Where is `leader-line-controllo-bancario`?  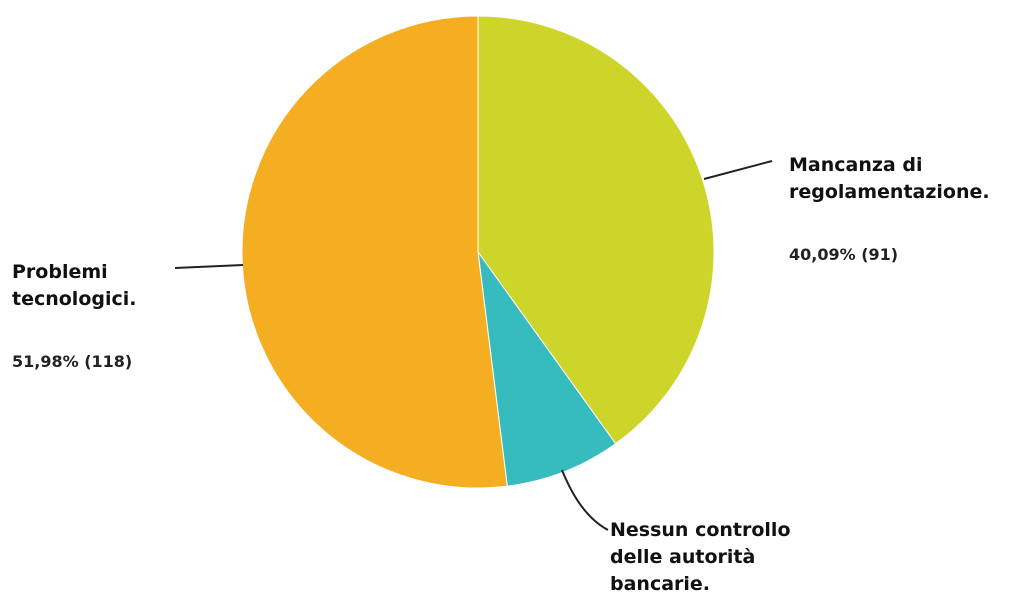 leader-line-controllo-bancario is located at coordinates (585, 500).